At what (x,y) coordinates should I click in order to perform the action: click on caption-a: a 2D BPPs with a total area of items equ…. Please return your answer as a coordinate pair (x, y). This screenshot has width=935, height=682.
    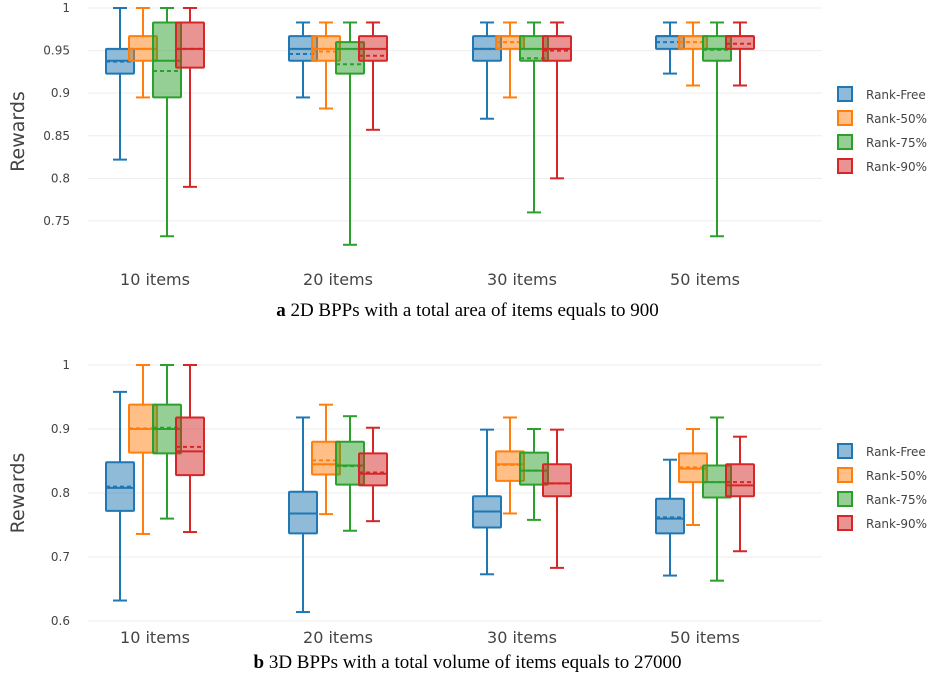
    Looking at the image, I should click on (467, 311).